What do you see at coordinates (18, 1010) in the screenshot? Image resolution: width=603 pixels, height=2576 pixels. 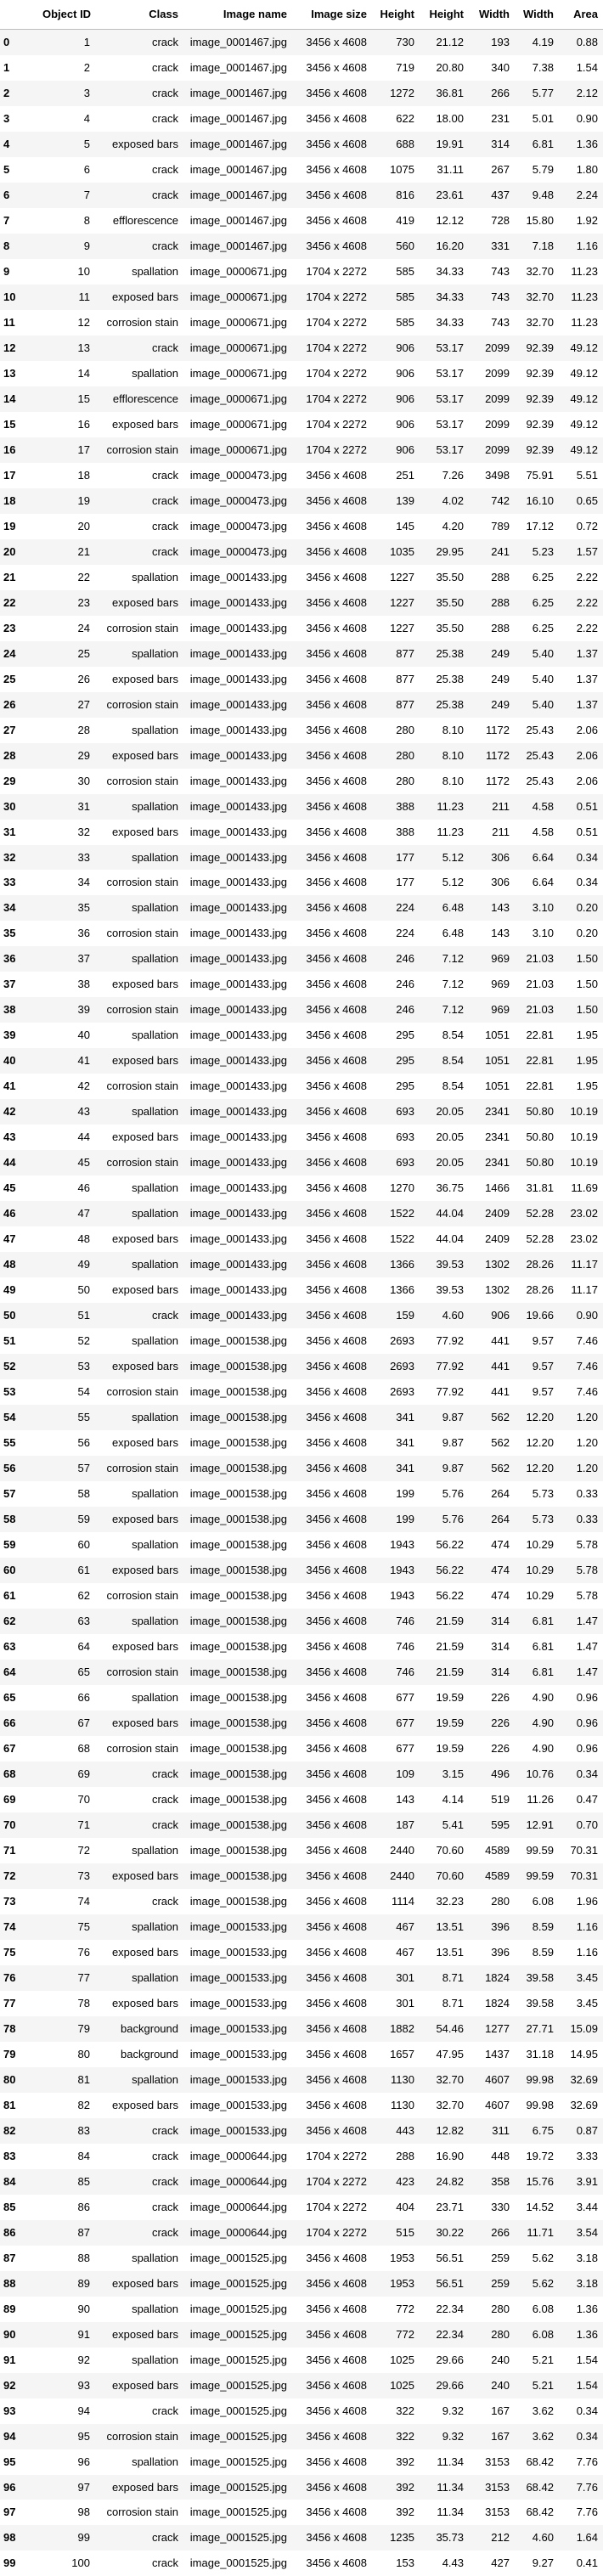 I see `row-index: 38` at bounding box center [18, 1010].